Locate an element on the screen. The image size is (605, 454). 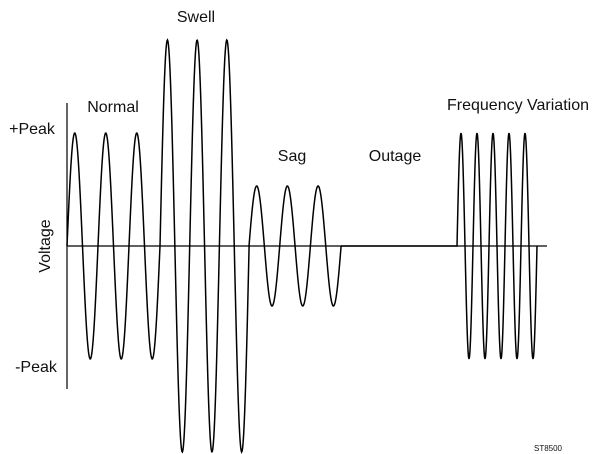
figure-id: ST8500 is located at coordinates (548, 448).